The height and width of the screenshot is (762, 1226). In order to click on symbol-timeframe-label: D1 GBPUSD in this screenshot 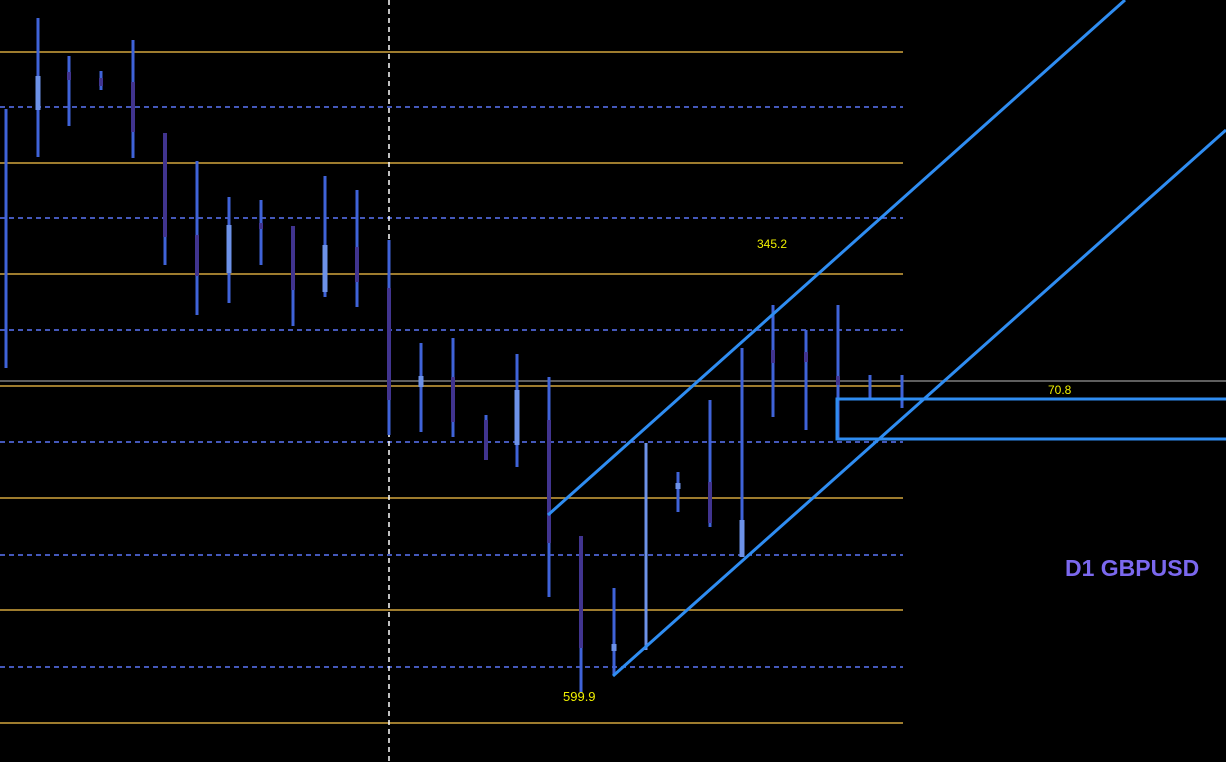, I will do `click(1132, 568)`.